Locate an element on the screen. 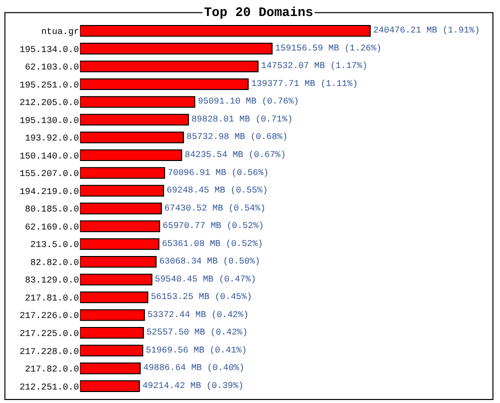 The width and height of the screenshot is (500, 403). data-label: 240476.21 MB (1.91%) is located at coordinates (426, 31).